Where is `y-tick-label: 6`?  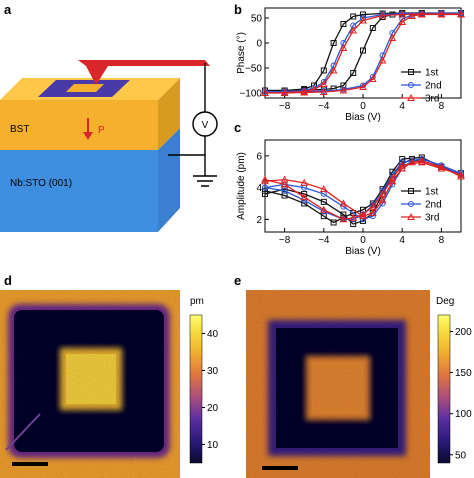
y-tick-label: 6 is located at coordinates (259, 156).